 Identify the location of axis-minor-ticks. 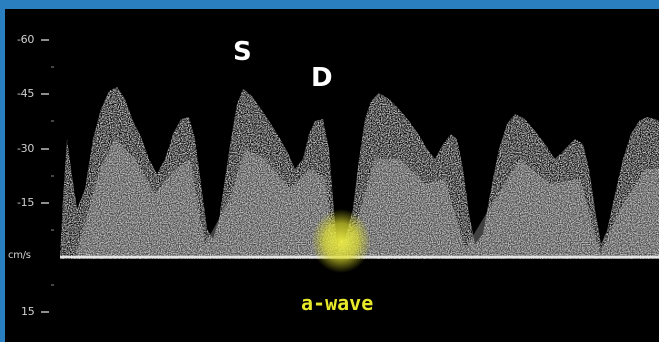
(52, 176).